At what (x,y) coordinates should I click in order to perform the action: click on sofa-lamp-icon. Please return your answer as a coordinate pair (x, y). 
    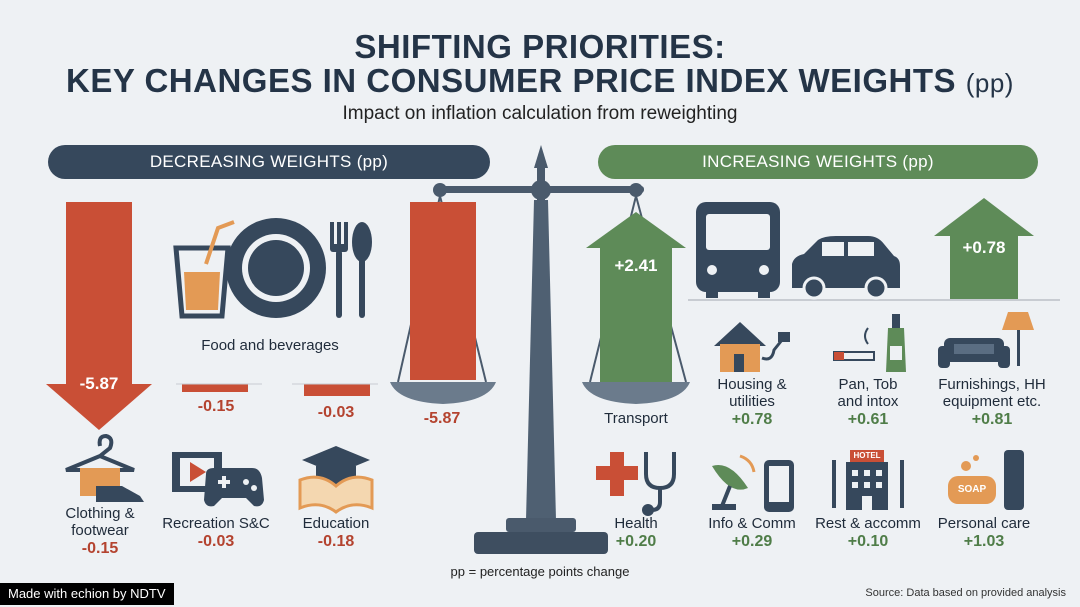
    Looking at the image, I should click on (986, 340).